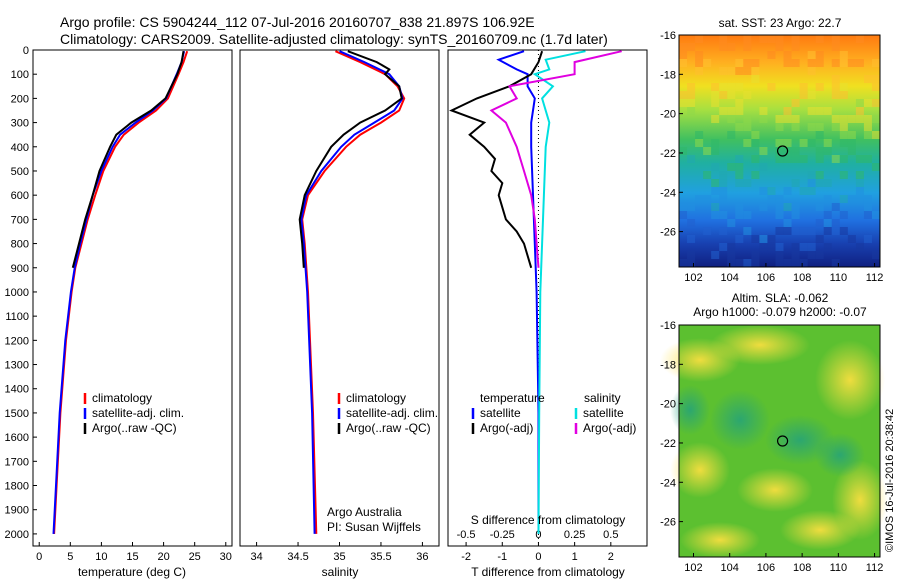 This screenshot has height=580, width=900. Describe the element at coordinates (602, 398) in the screenshot. I see `legend-title-salinity: salinity` at that location.